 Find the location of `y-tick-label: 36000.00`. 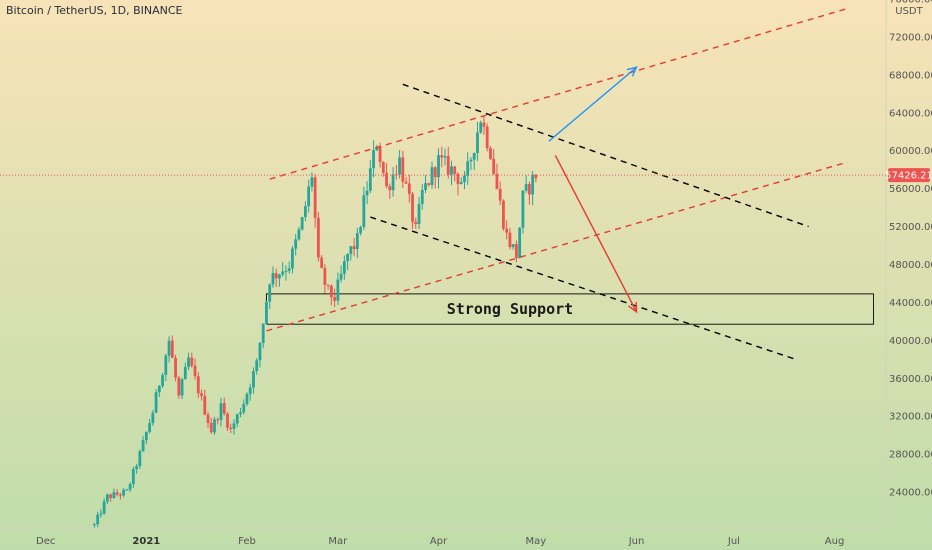

y-tick-label: 36000.00 is located at coordinates (910, 379).